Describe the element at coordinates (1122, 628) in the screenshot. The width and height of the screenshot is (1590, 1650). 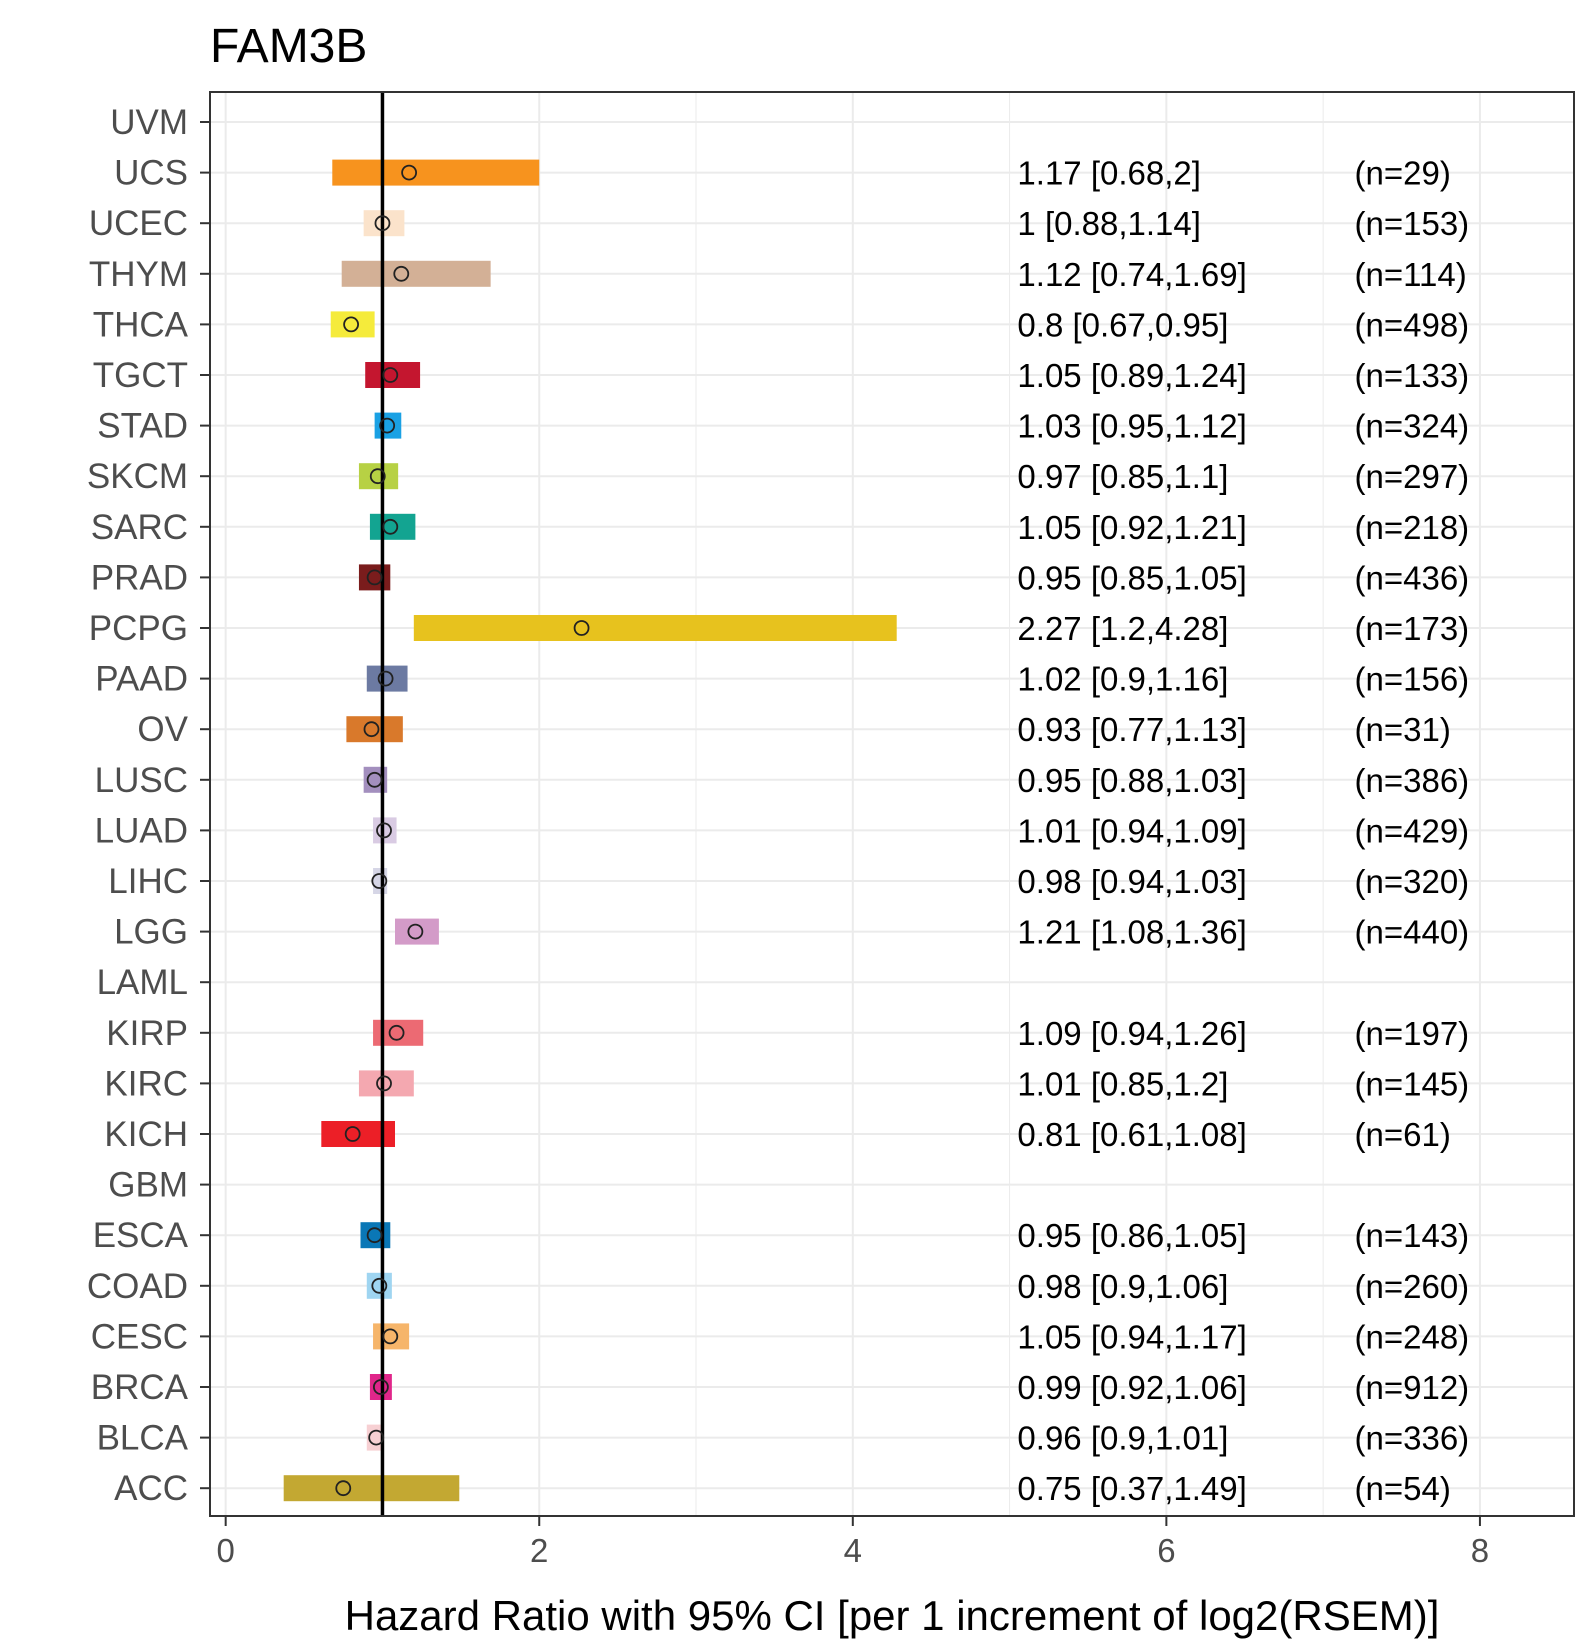
I see `hr-text-pcpg: 2.27 [1.2,4.28]` at that location.